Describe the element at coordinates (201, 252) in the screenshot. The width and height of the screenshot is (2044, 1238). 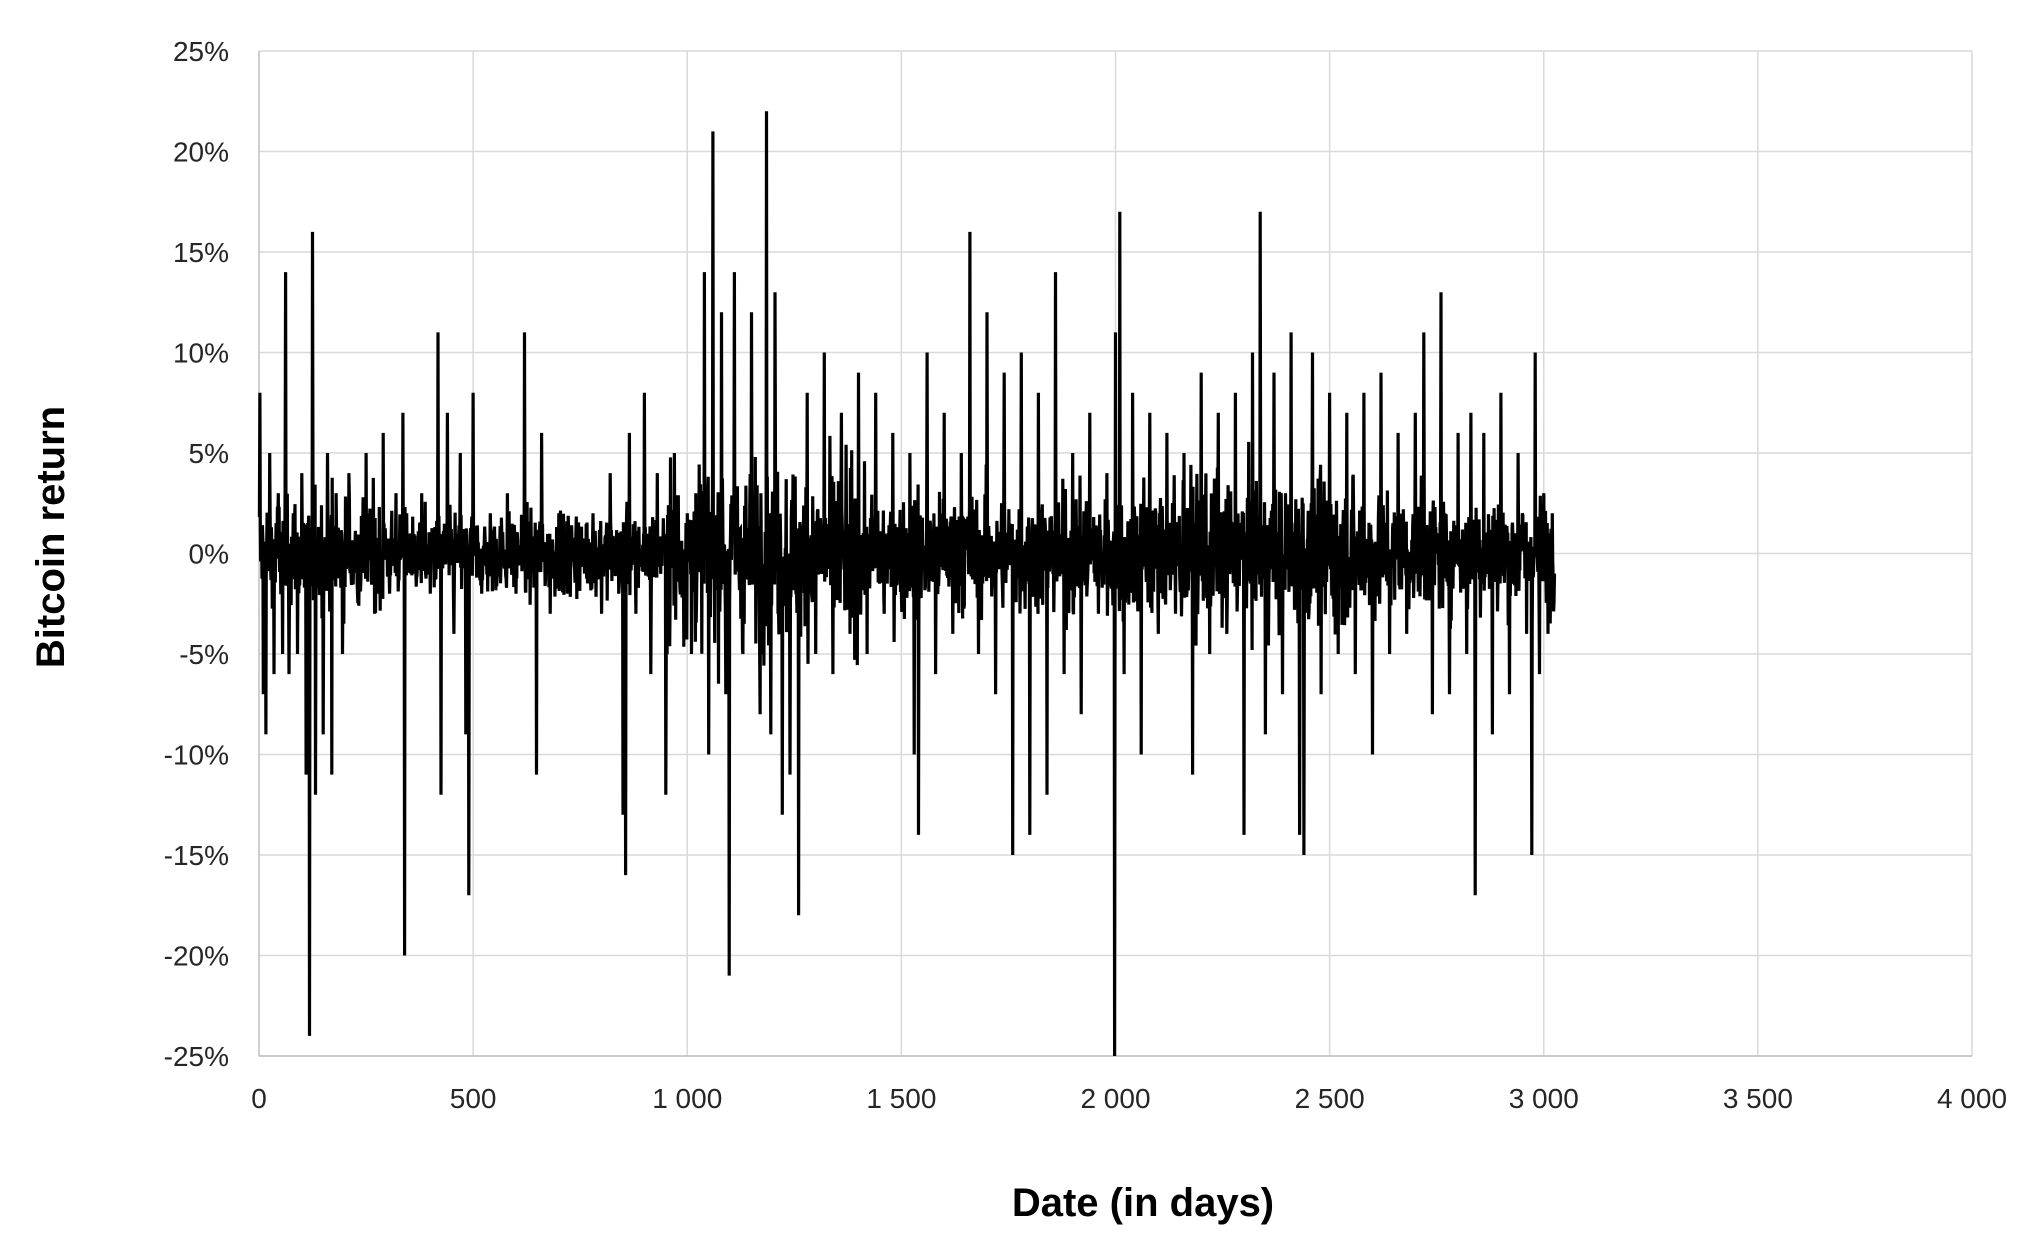
I see `y-tick-label: 15%` at that location.